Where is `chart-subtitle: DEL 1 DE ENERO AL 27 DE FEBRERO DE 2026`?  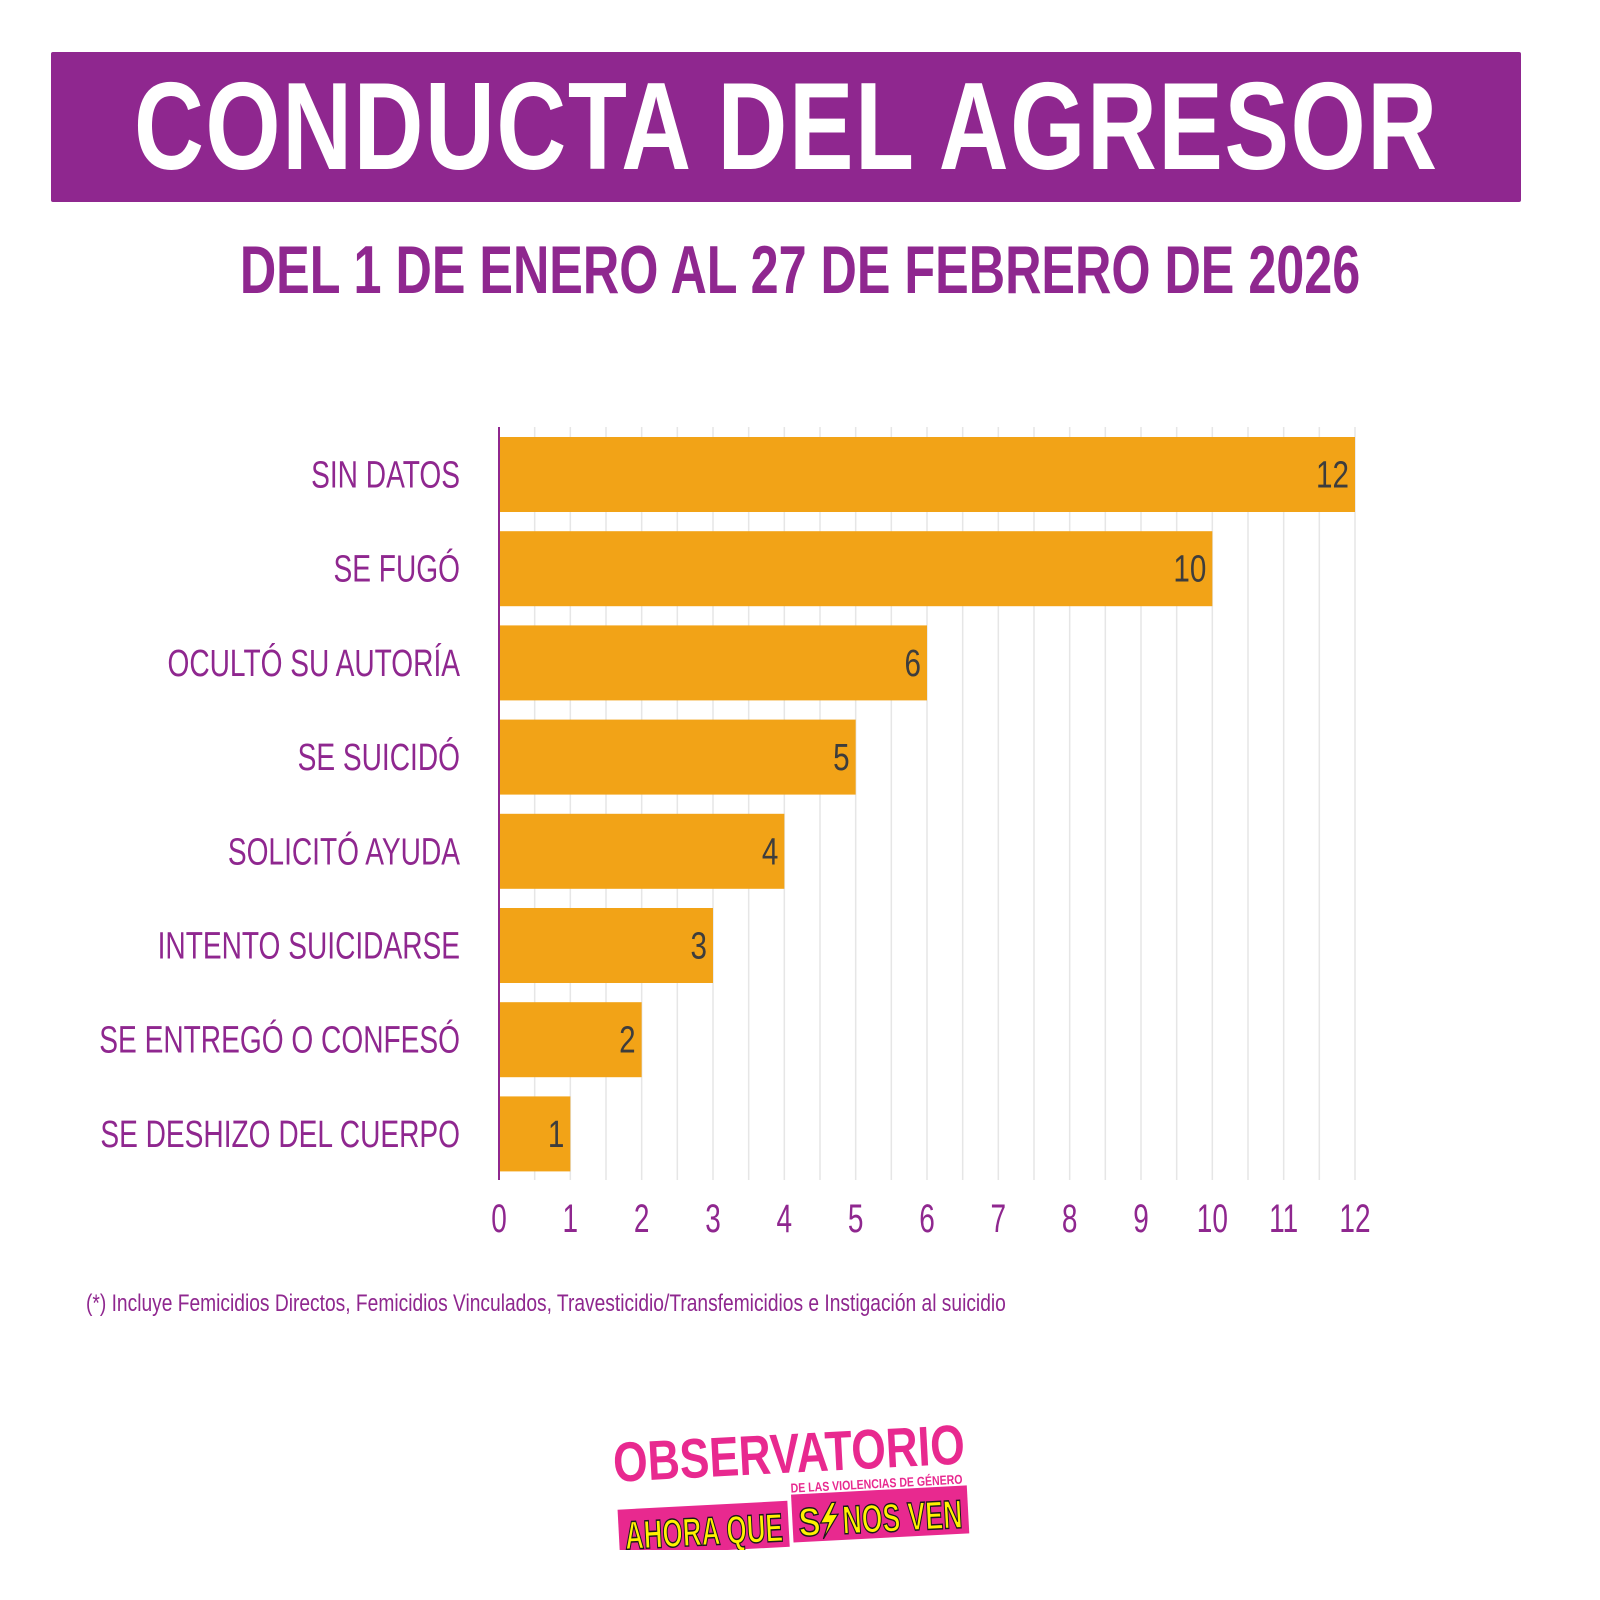 chart-subtitle: DEL 1 DE ENERO AL 27 DE FEBRERO DE 2026 is located at coordinates (800, 270).